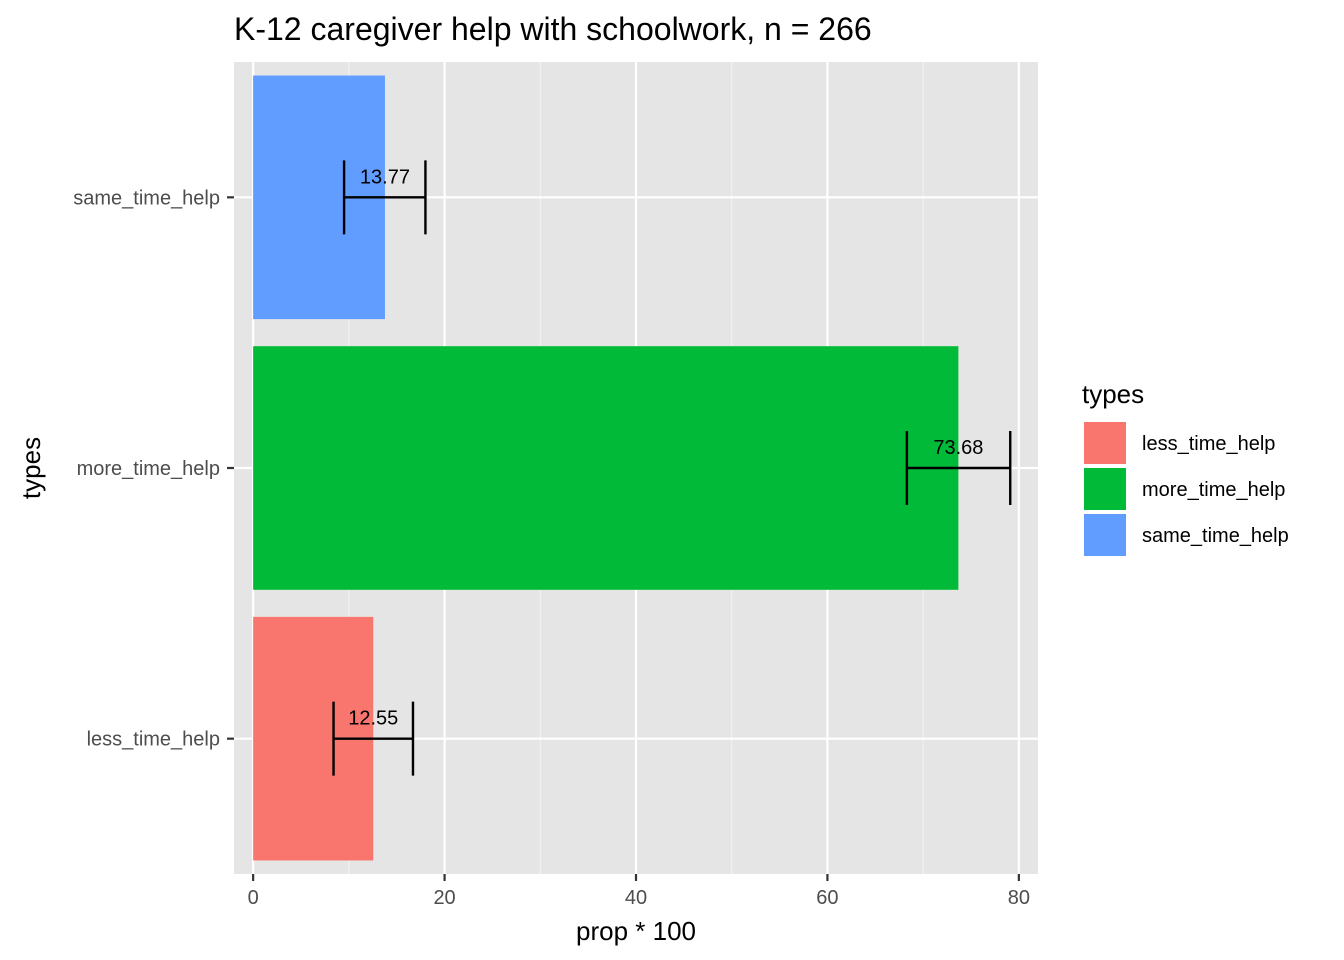 The width and height of the screenshot is (1344, 960). What do you see at coordinates (1105, 443) in the screenshot?
I see `legend-swatch-less_time_help` at bounding box center [1105, 443].